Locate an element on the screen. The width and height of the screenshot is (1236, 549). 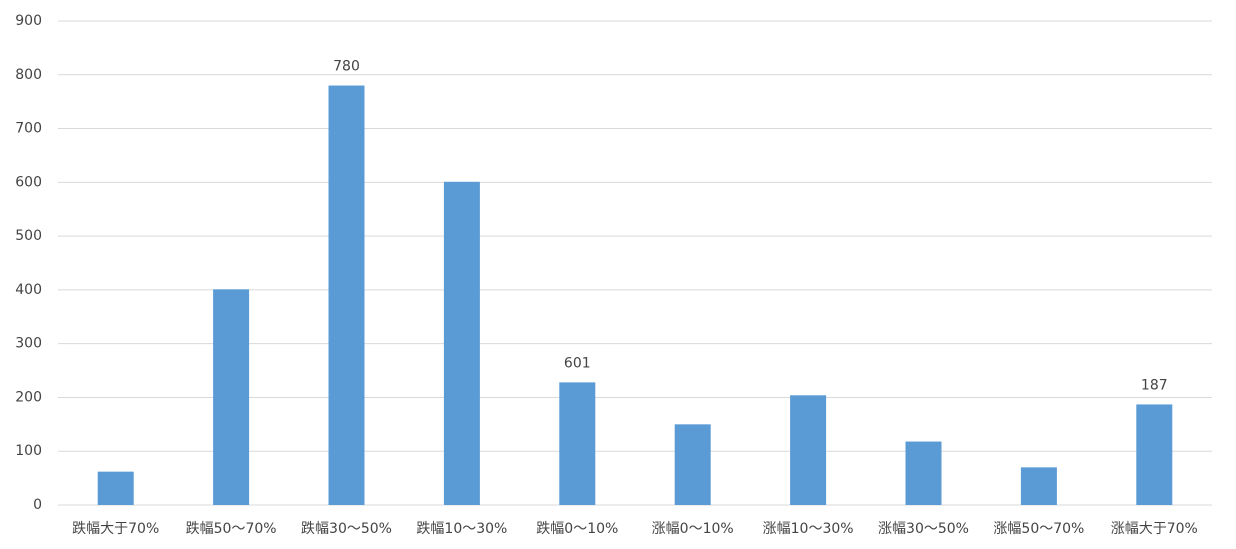
x-tick-label: 涨幅大于70% is located at coordinates (1154, 529).